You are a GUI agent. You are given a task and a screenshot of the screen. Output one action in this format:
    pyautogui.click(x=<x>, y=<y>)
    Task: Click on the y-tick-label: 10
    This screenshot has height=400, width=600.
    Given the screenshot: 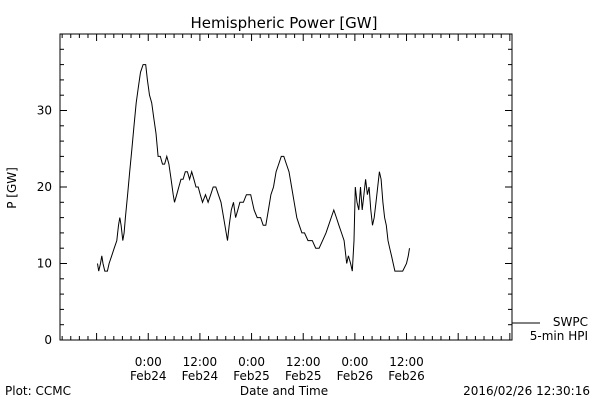 What is the action you would take?
    pyautogui.click(x=44, y=264)
    